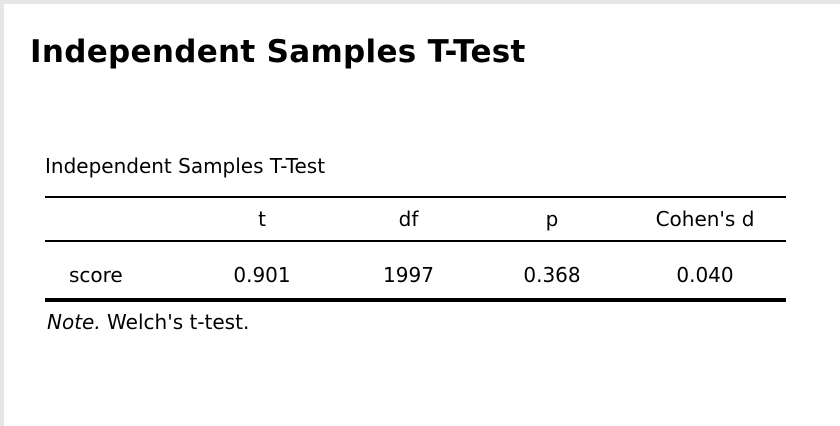  I want to click on column-header-p: p, so click(552, 219).